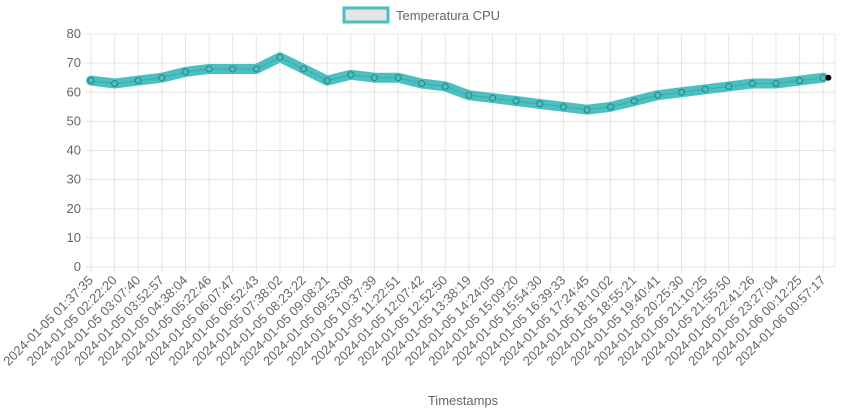 This screenshot has height=412, width=847. I want to click on series-line-core, so click(457, 83).